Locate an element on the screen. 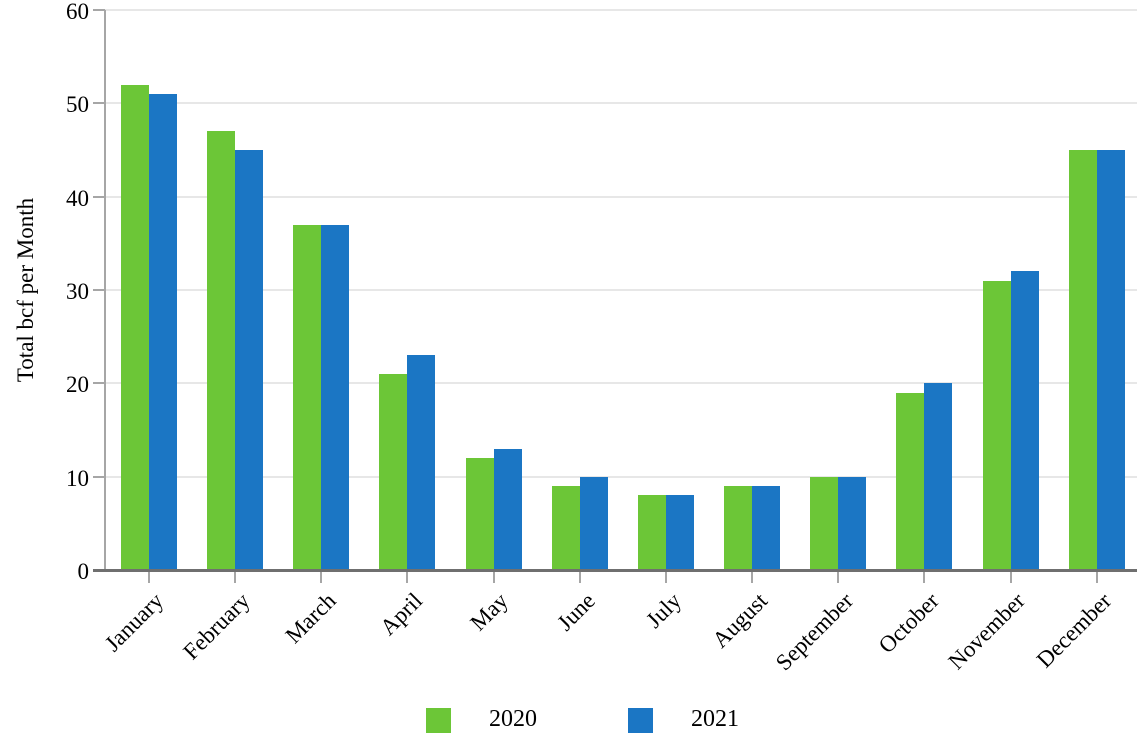  bar-2020-september is located at coordinates (824, 523).